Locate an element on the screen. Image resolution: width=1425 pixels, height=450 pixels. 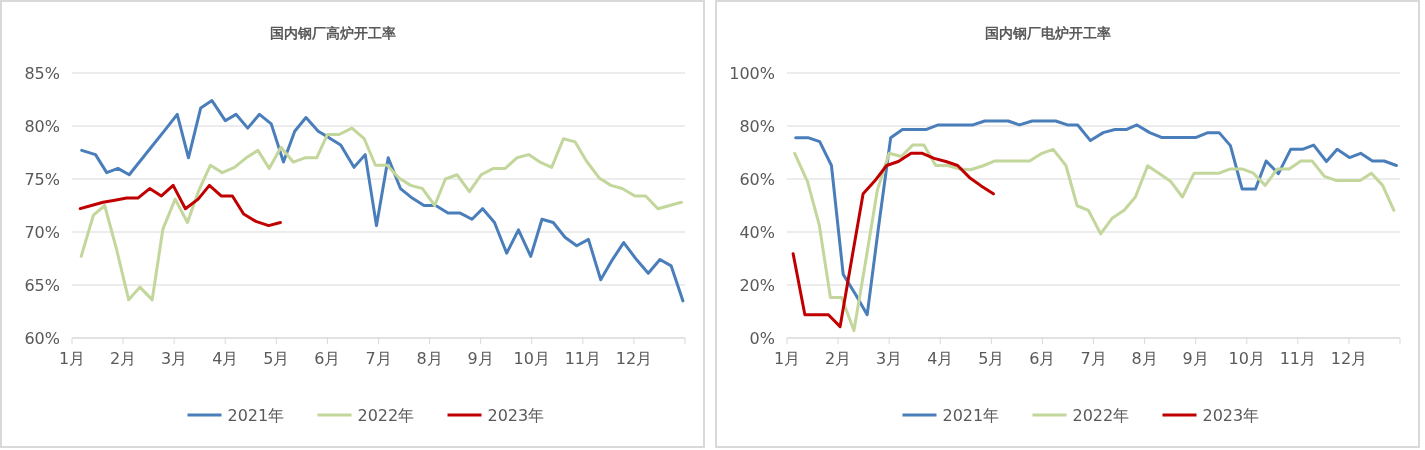
y-tick-label: 85% is located at coordinates (42, 73).